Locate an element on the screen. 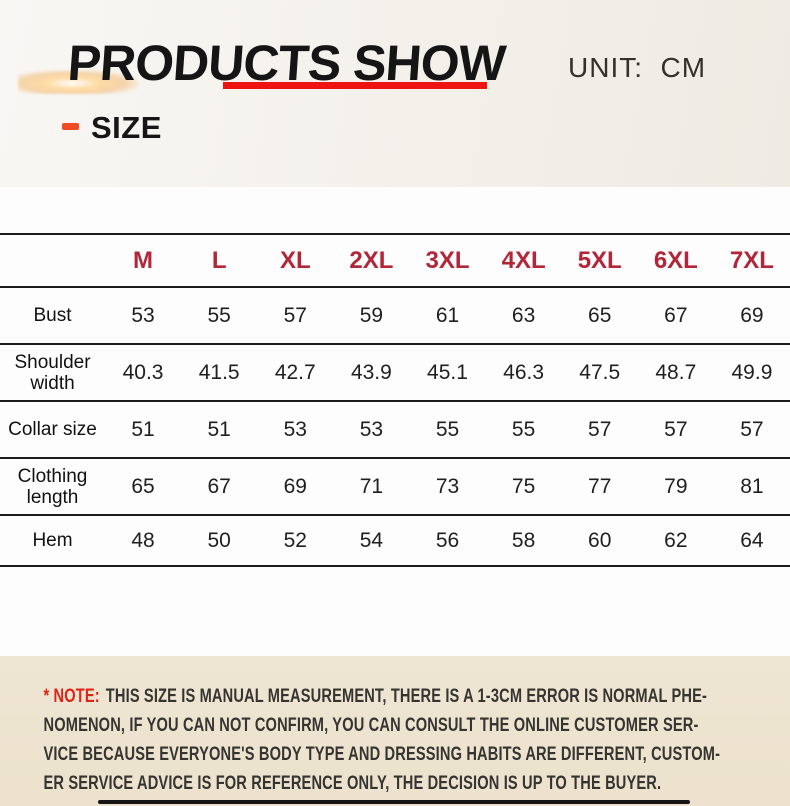 This screenshot has width=790, height=806. size-value-cell: 56 is located at coordinates (447, 540).